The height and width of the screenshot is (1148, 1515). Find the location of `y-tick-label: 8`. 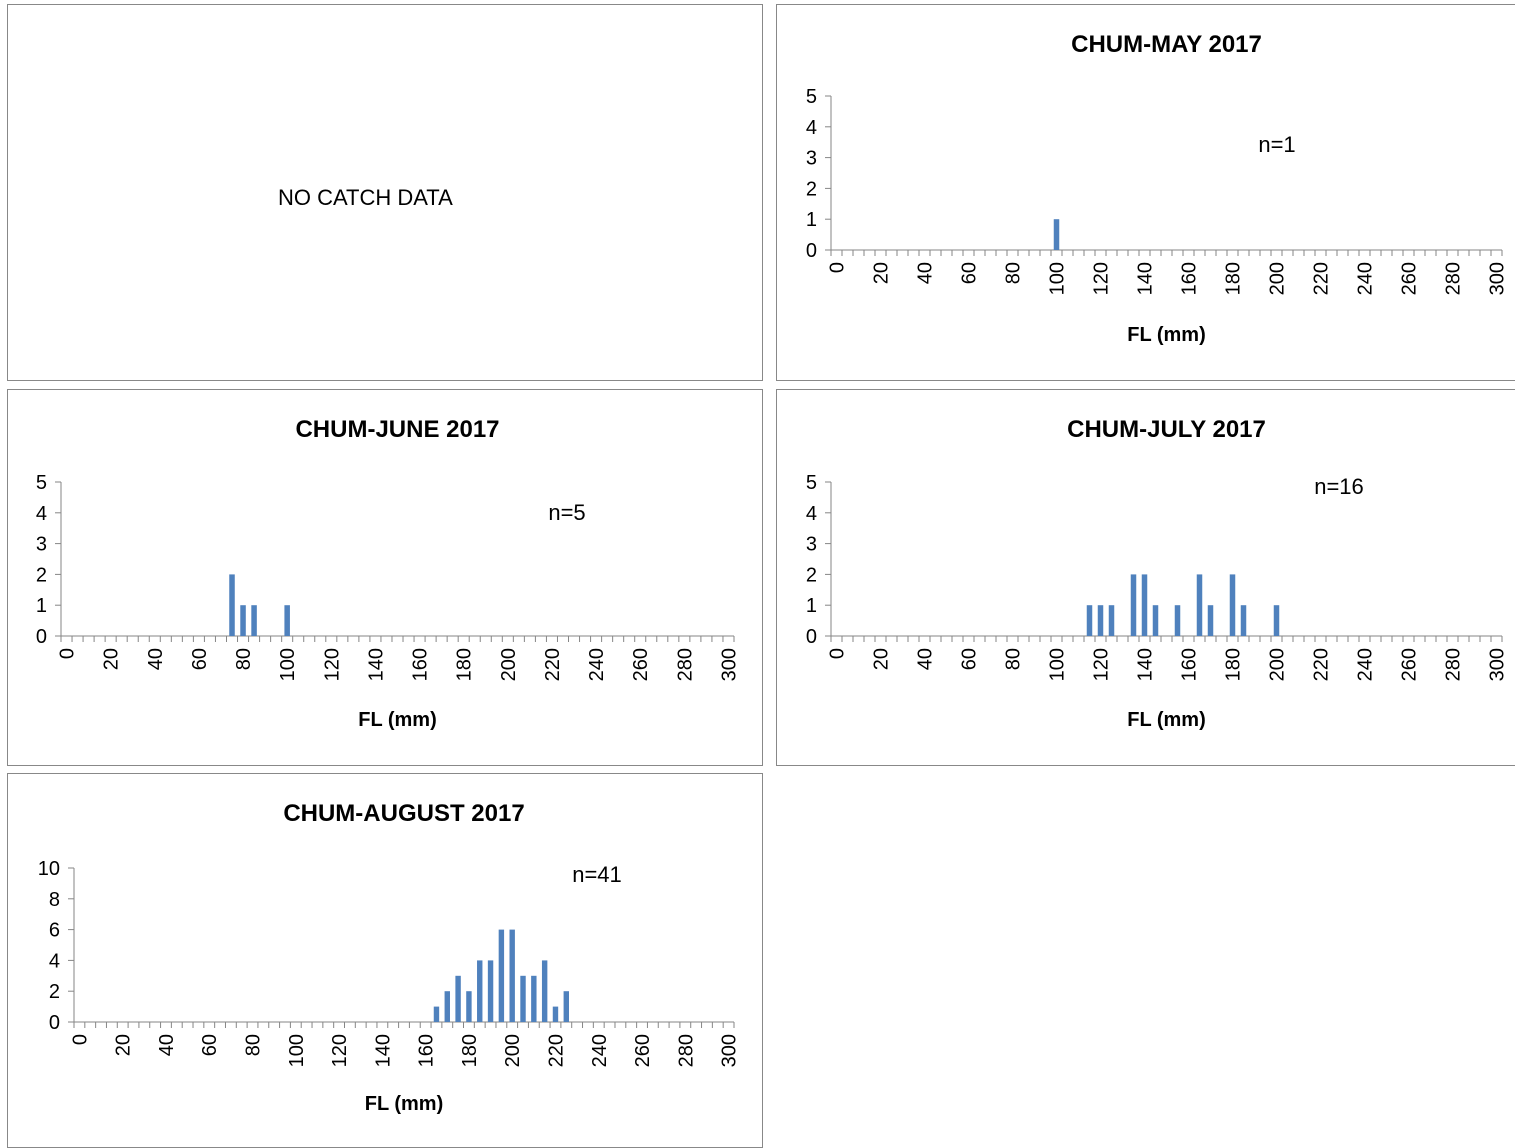

y-tick-label: 8 is located at coordinates (54, 900).